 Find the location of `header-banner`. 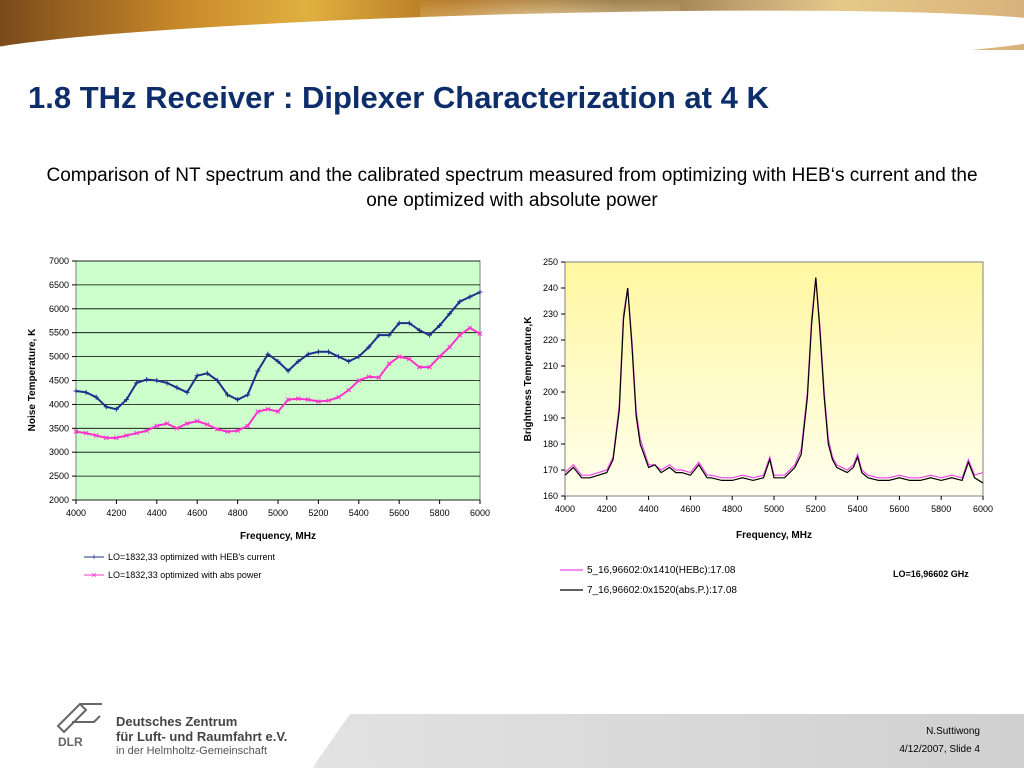

header-banner is located at coordinates (512, 25).